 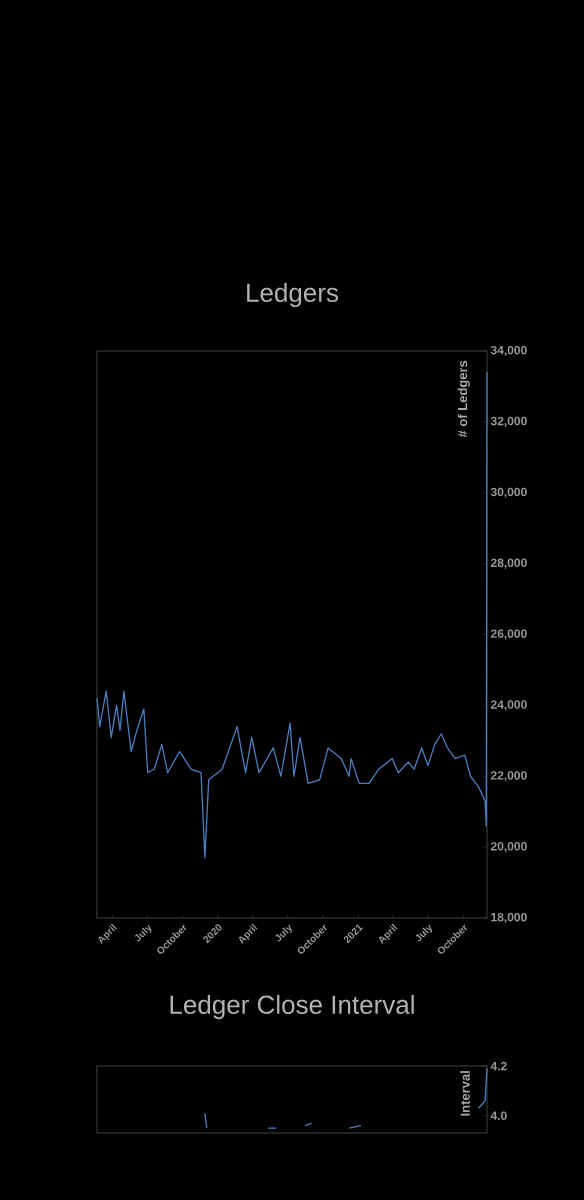 What do you see at coordinates (283, 933) in the screenshot?
I see `x-tick-label: July` at bounding box center [283, 933].